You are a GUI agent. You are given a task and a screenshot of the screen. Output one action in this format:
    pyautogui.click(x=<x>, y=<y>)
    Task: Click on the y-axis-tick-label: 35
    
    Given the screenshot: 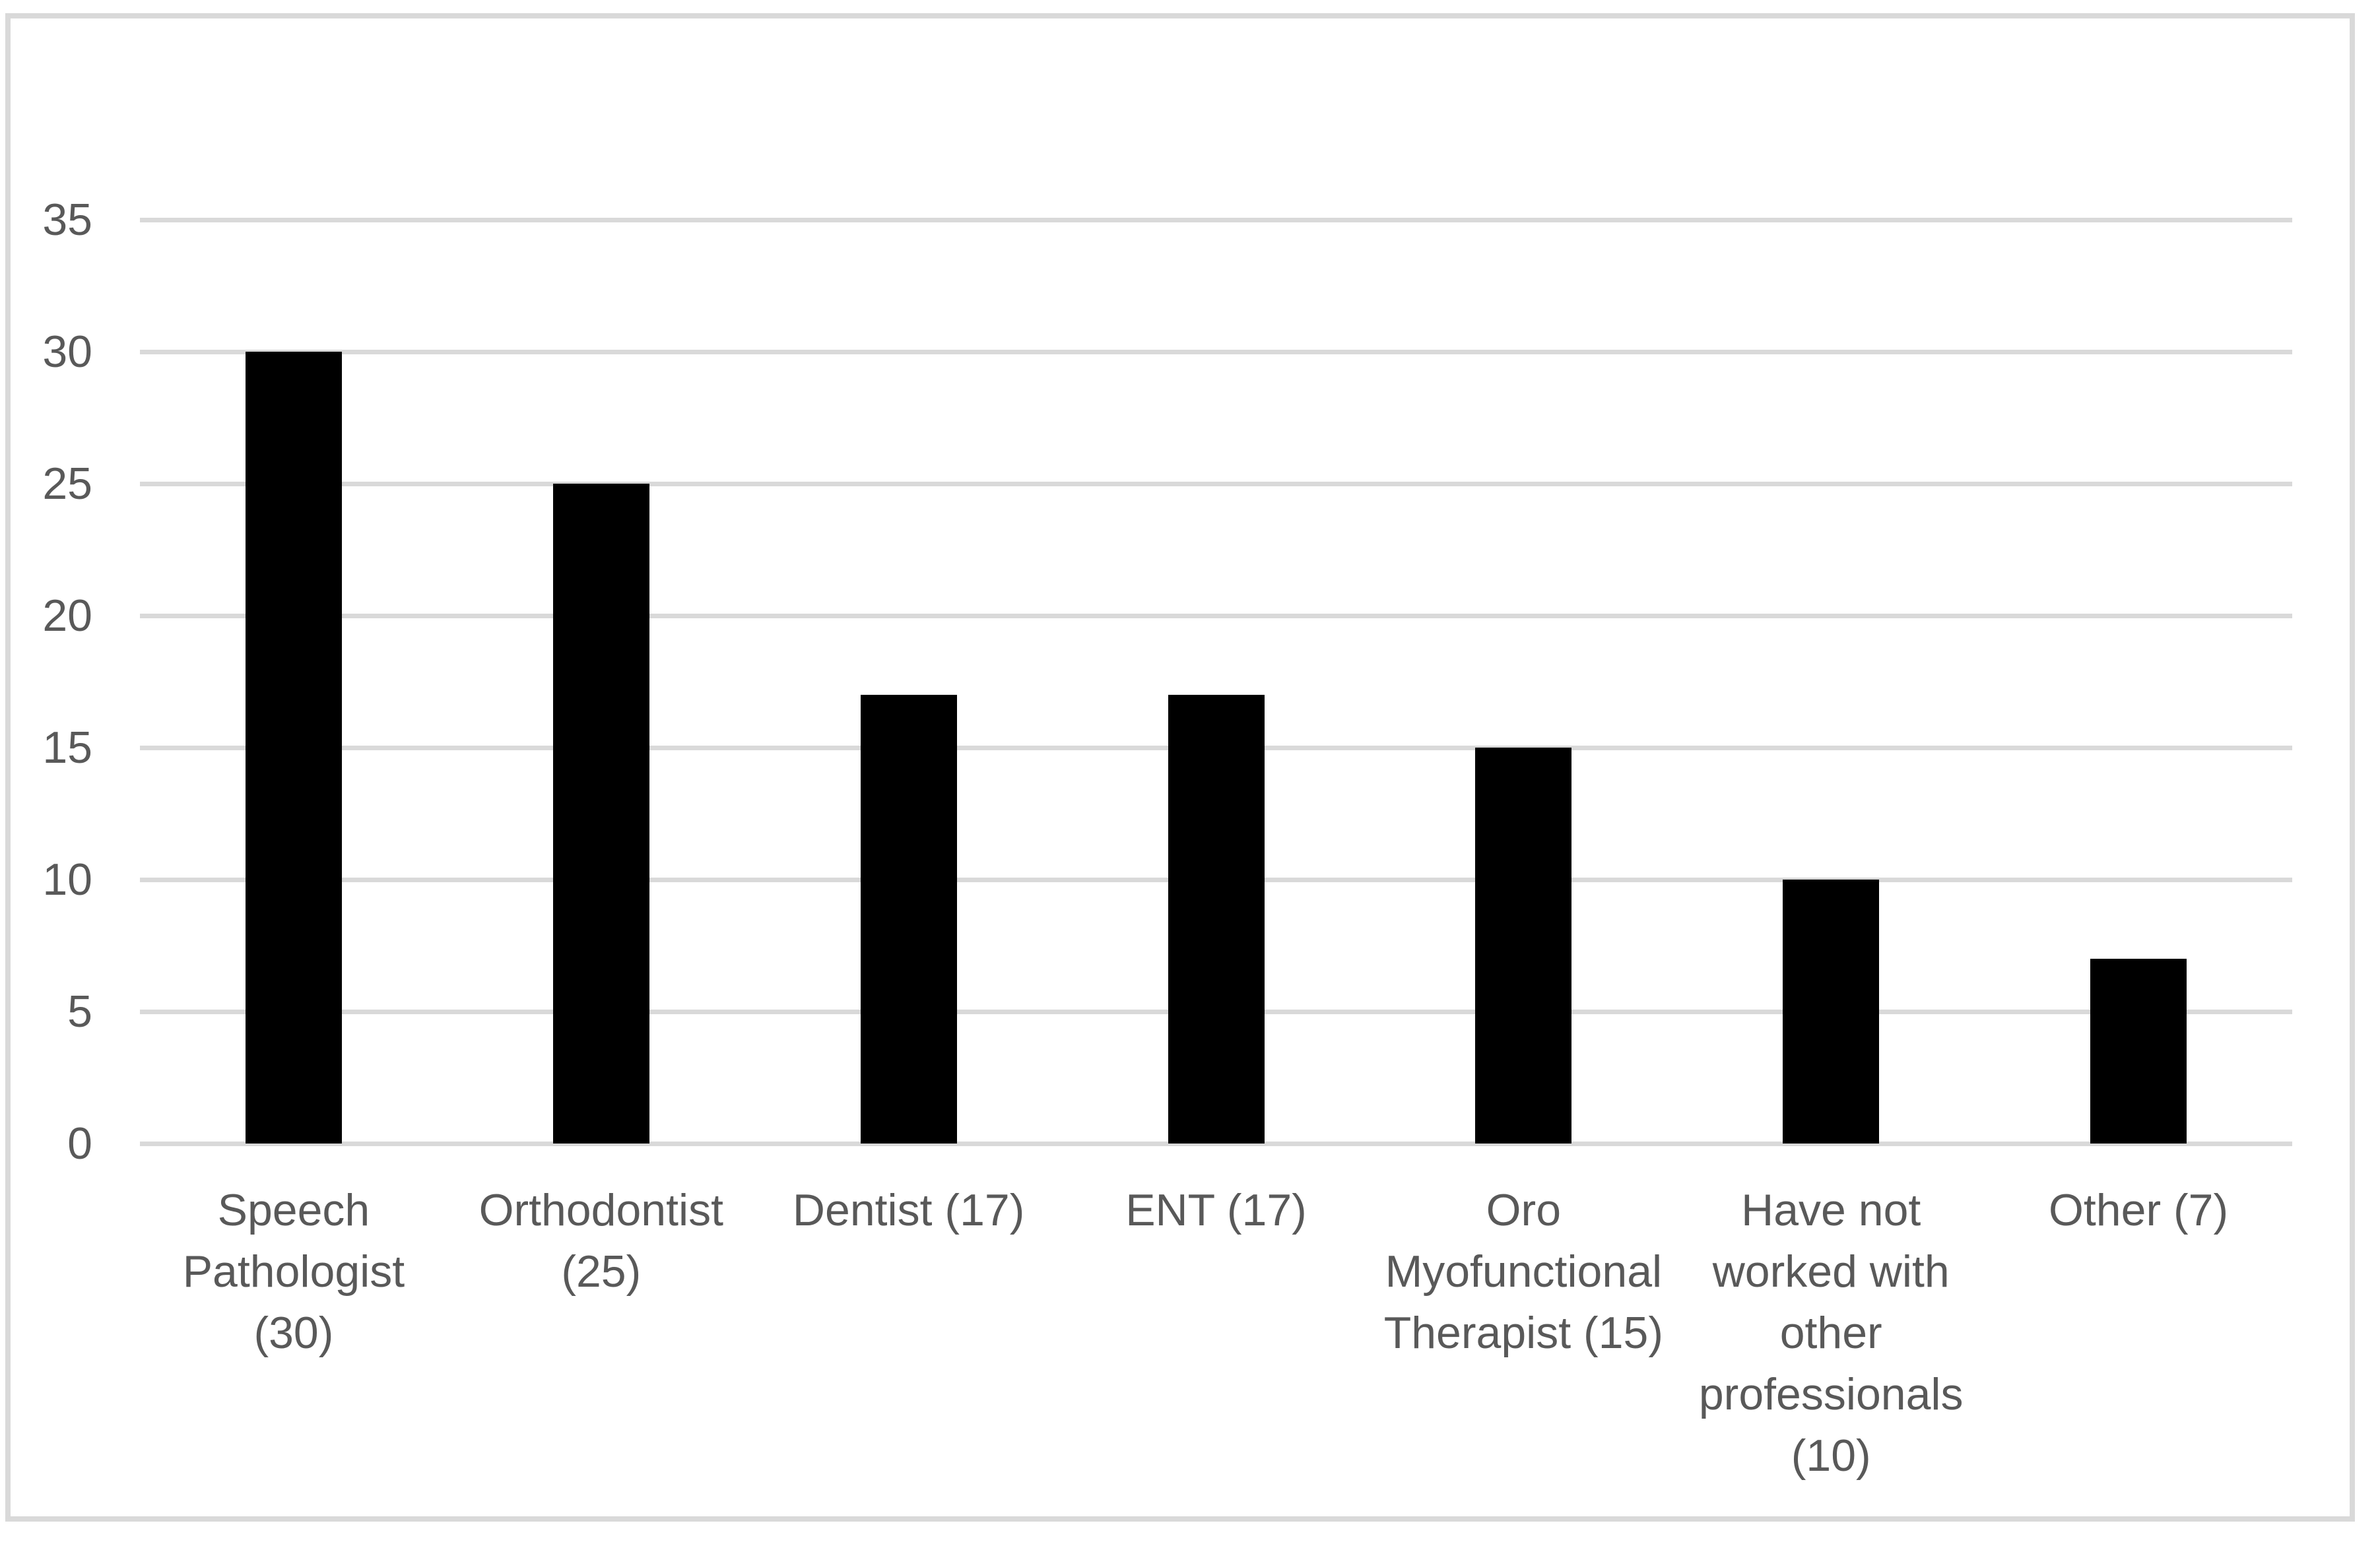 What is the action you would take?
    pyautogui.click(x=67, y=220)
    